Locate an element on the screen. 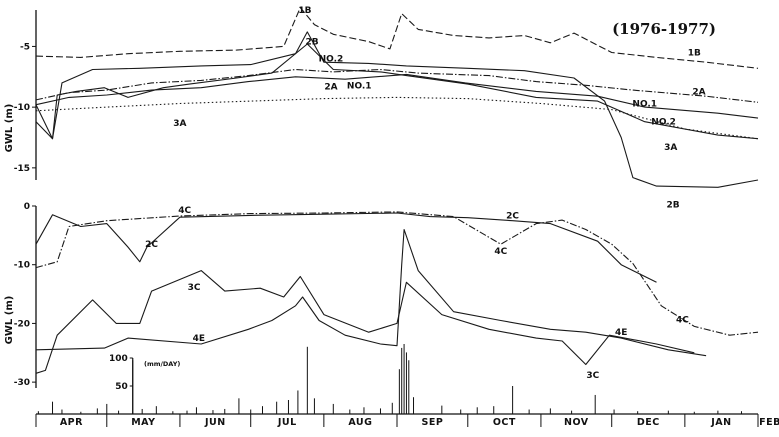 The width and height of the screenshot is (779, 437). upper-ylabel: GWL (m) is located at coordinates (9, 128).